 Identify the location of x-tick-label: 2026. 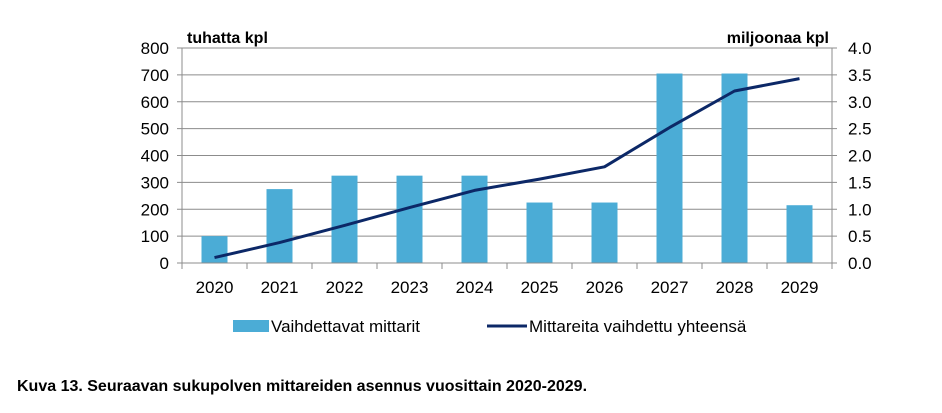
(605, 287).